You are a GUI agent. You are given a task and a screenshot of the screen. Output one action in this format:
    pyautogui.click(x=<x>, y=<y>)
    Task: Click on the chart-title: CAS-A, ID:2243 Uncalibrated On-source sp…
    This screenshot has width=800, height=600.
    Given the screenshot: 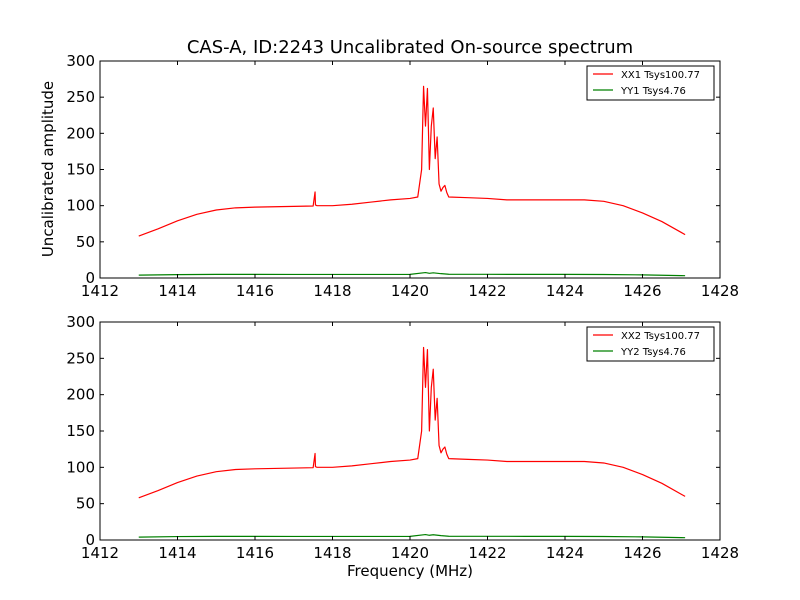 What is the action you would take?
    pyautogui.click(x=410, y=47)
    